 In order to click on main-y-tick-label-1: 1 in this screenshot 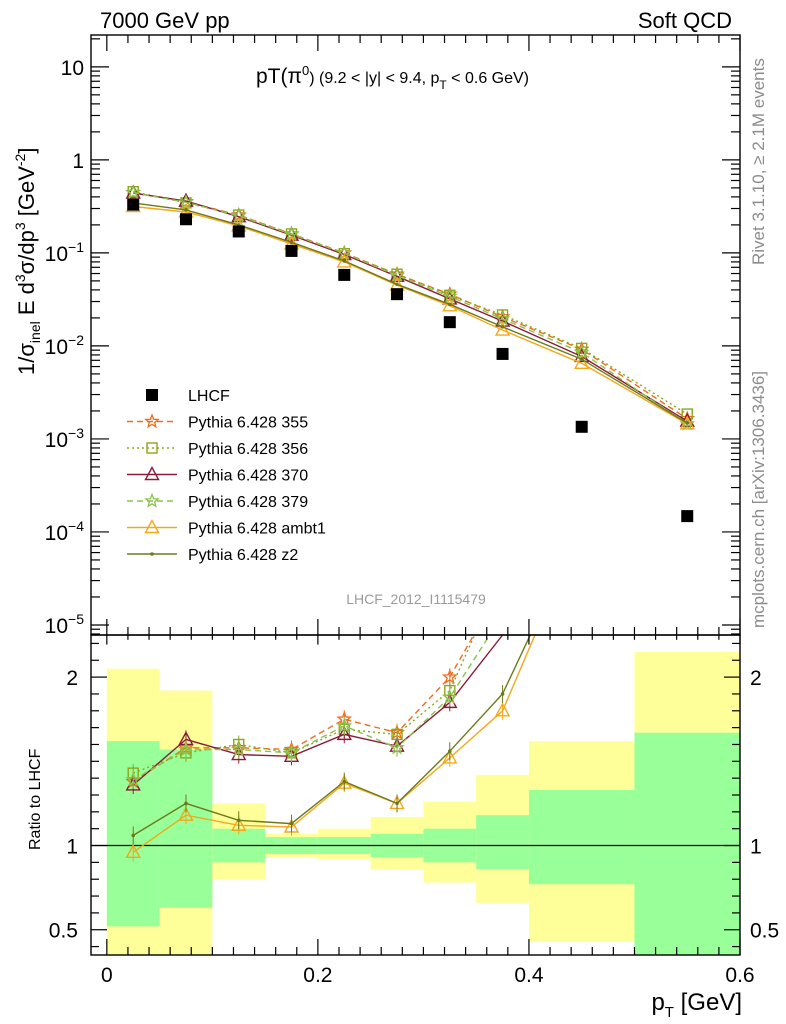, I will do `click(78, 161)`.